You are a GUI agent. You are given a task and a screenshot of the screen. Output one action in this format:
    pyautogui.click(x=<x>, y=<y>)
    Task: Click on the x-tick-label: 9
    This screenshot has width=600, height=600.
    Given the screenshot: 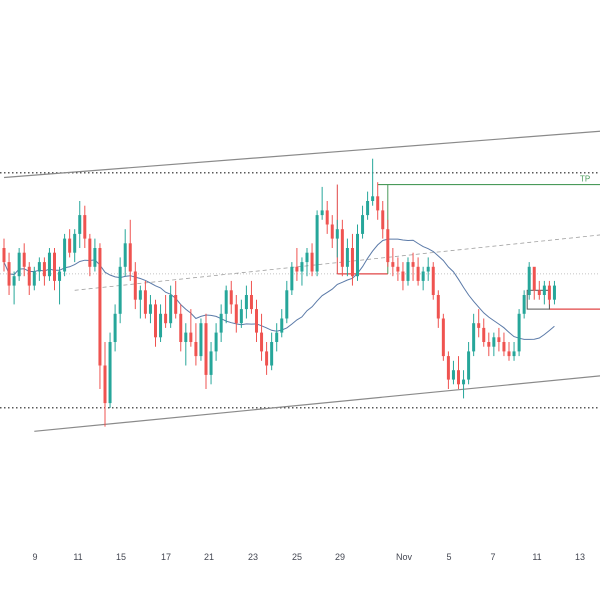 What is the action you would take?
    pyautogui.click(x=34, y=557)
    